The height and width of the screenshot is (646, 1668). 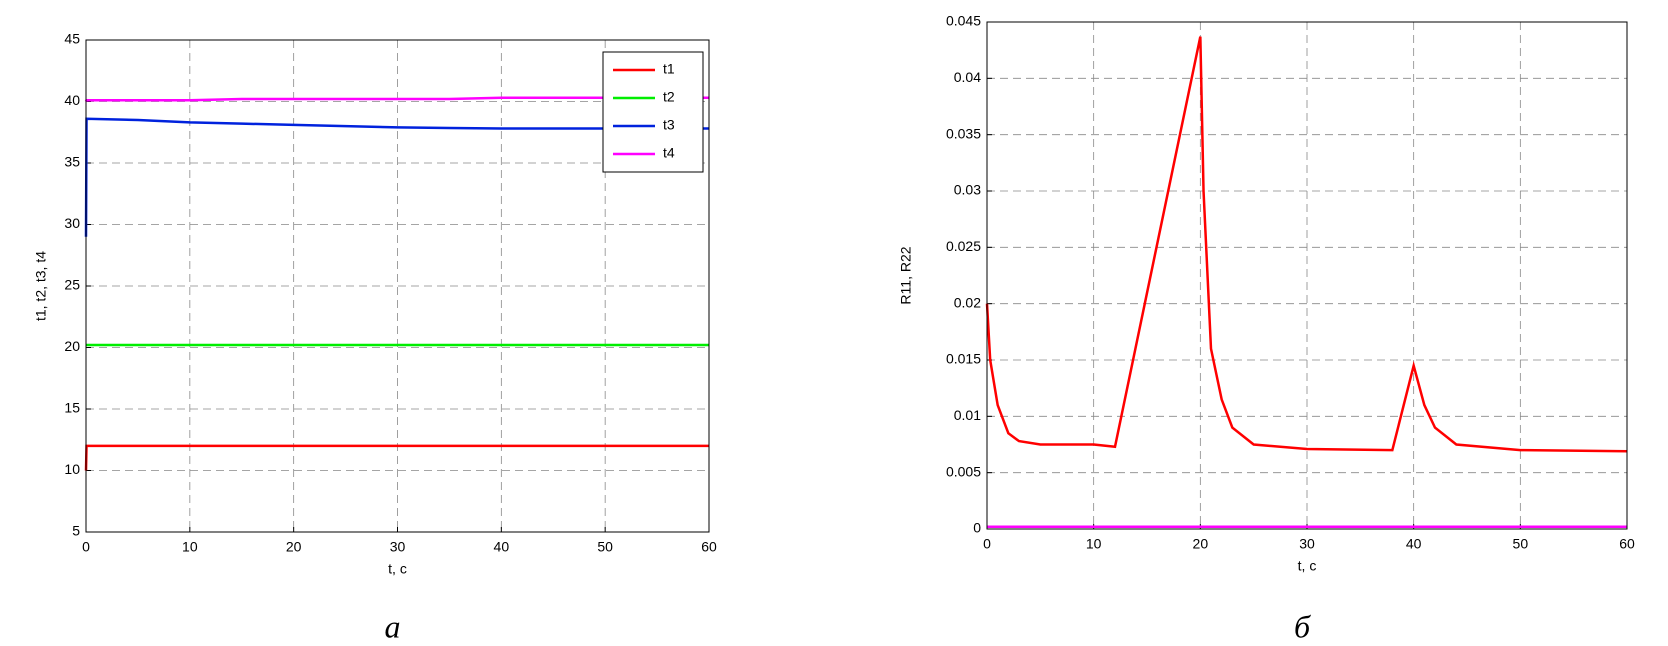 What do you see at coordinates (72, 408) in the screenshot?
I see `y-tick-label: 15` at bounding box center [72, 408].